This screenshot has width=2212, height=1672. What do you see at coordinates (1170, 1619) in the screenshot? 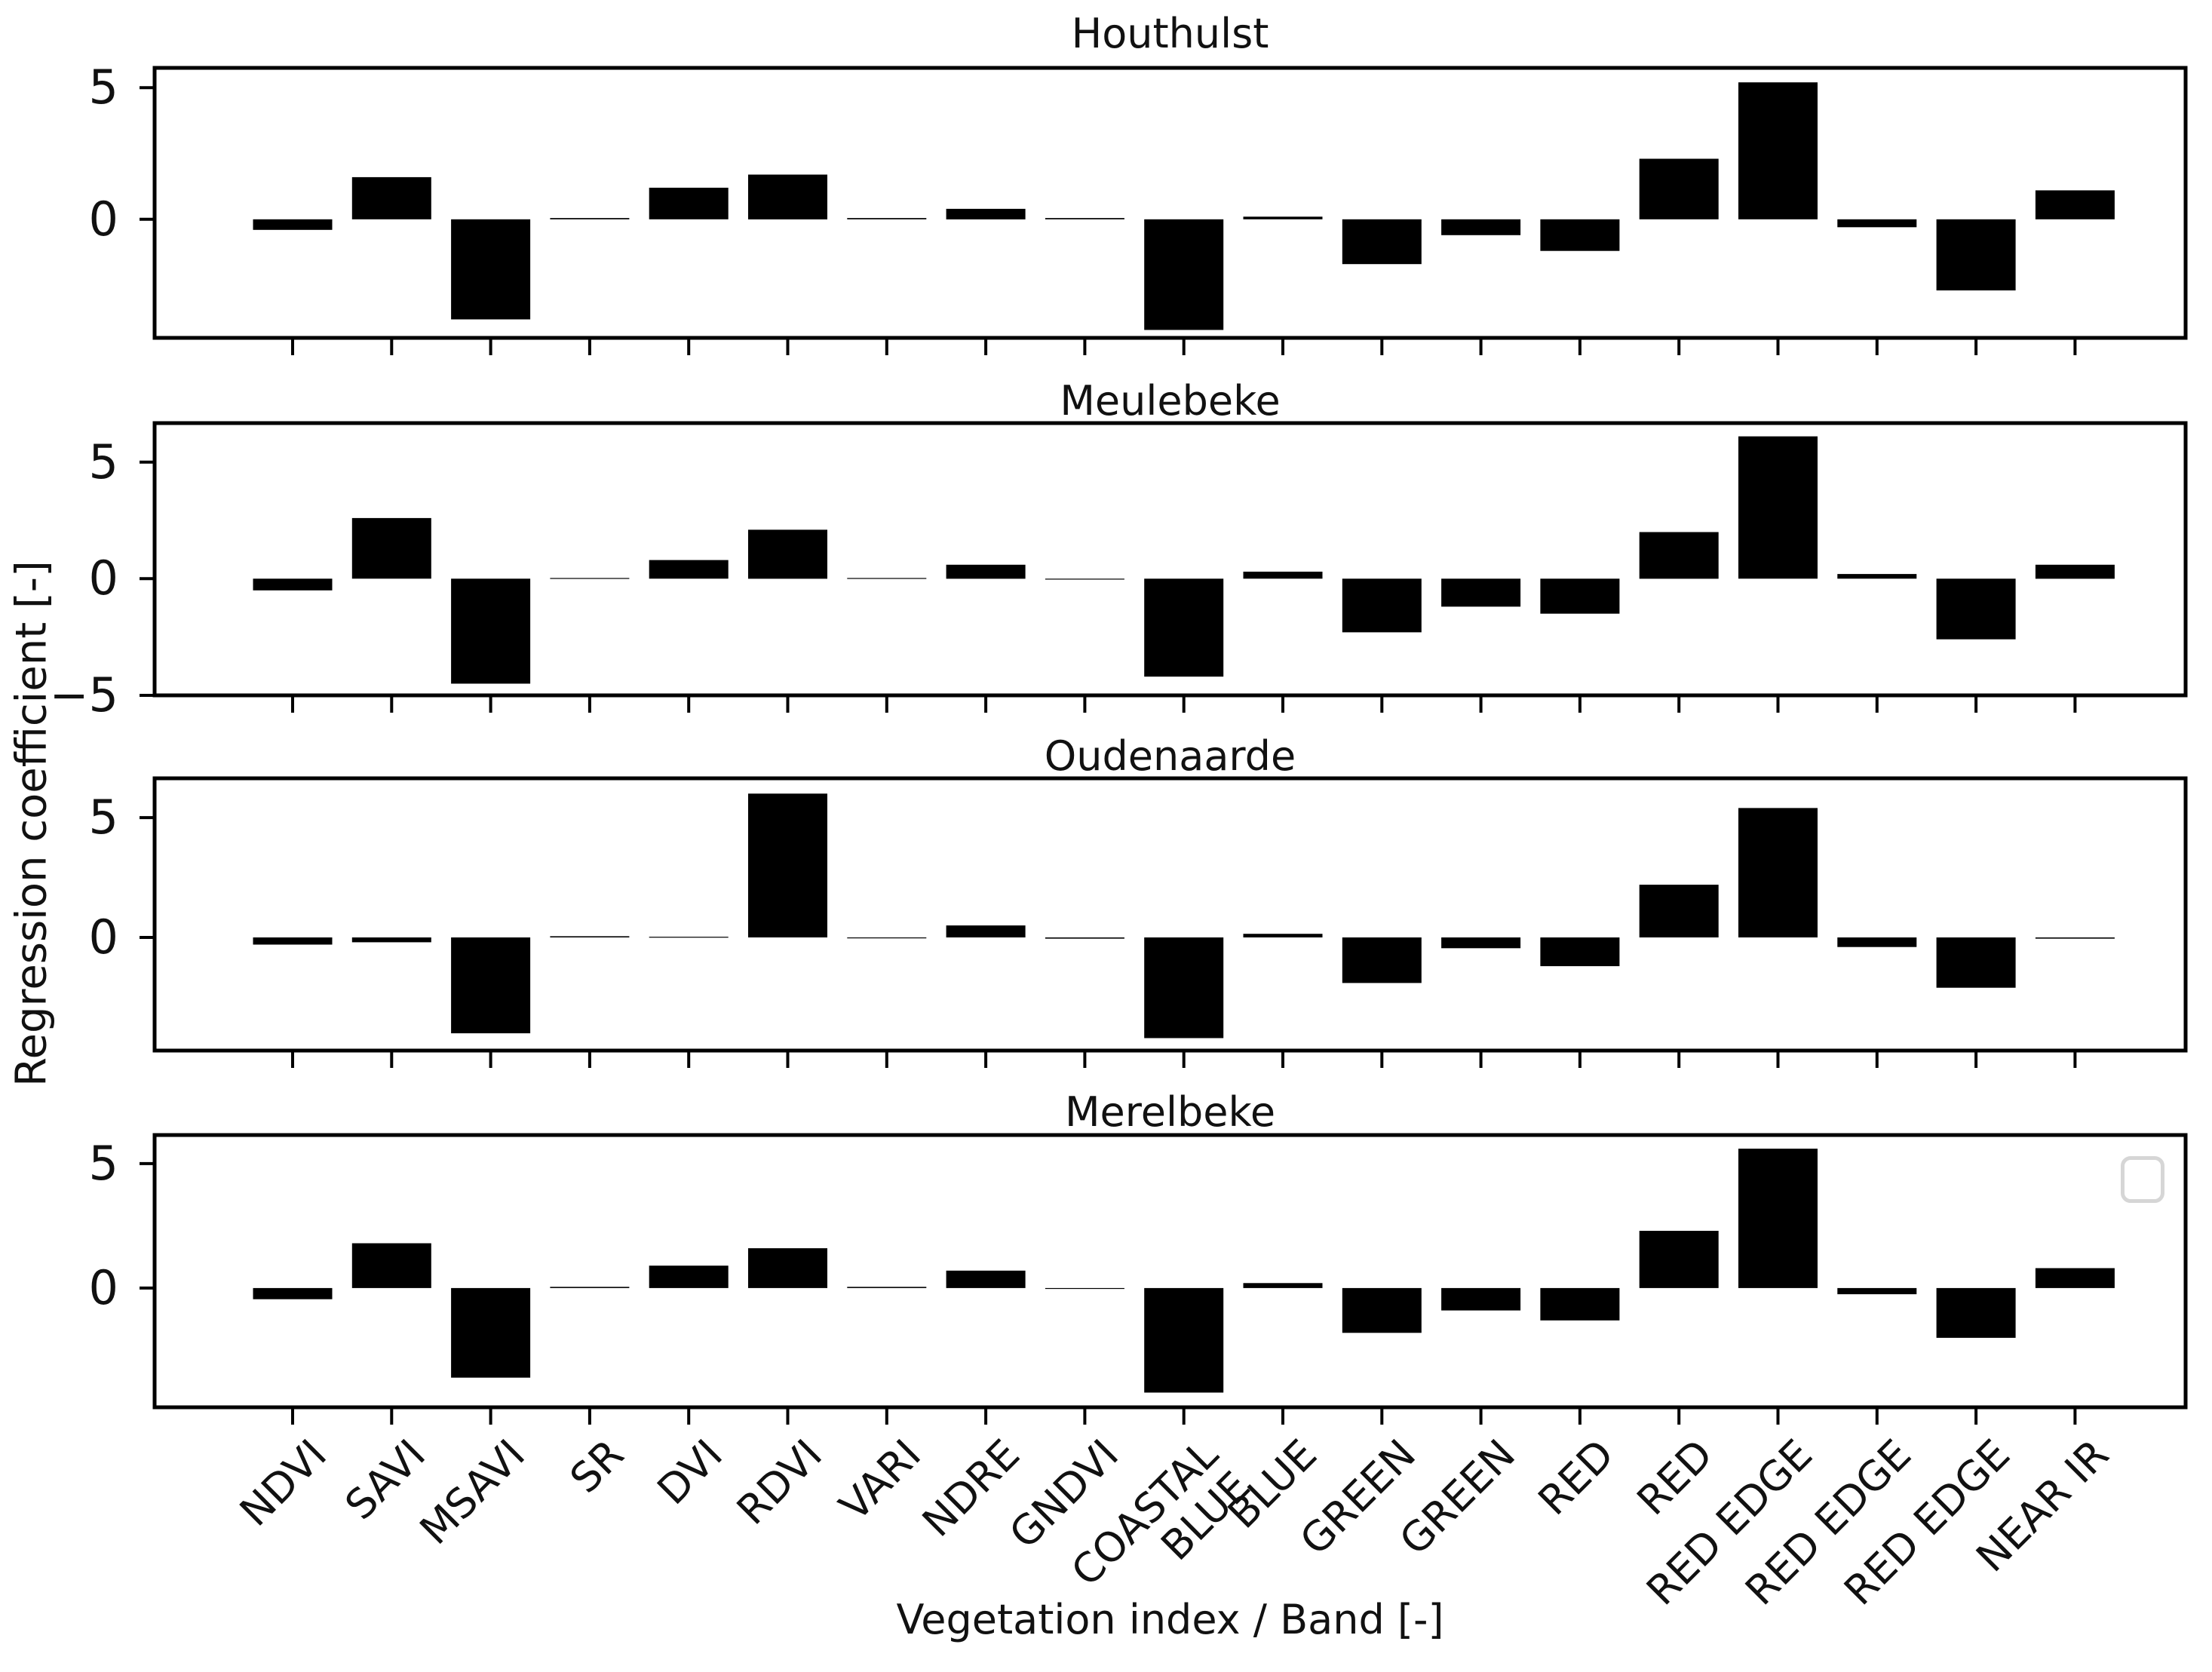
I see `x-axis-label: Vegetation index / Band [-]` at bounding box center [1170, 1619].